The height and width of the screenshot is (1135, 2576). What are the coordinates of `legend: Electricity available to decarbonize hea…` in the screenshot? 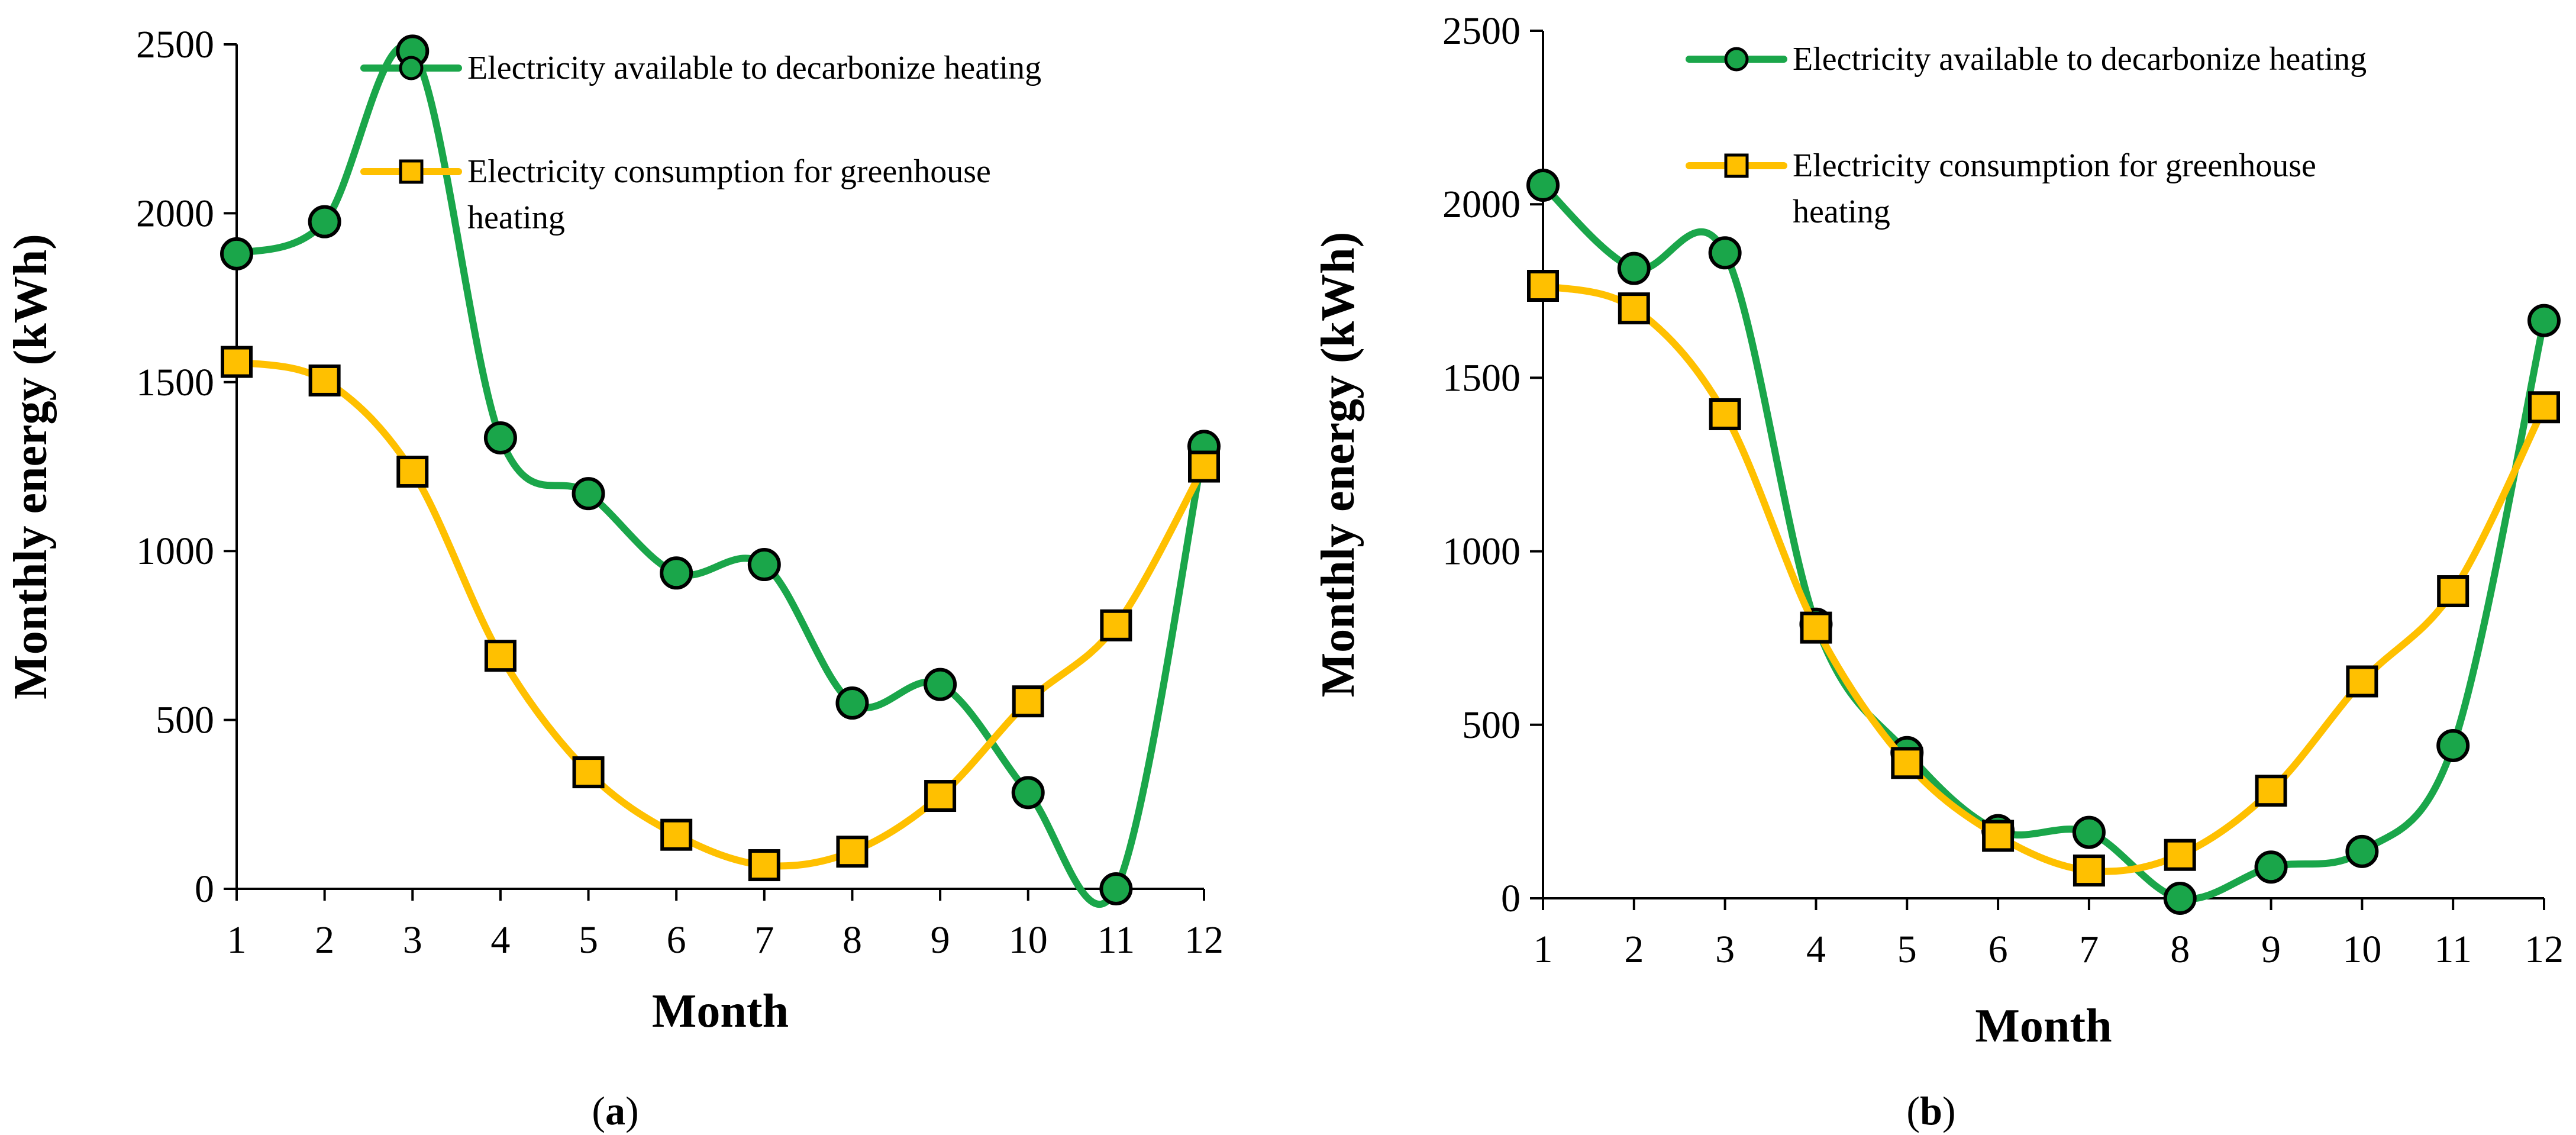 It's located at (700, 143).